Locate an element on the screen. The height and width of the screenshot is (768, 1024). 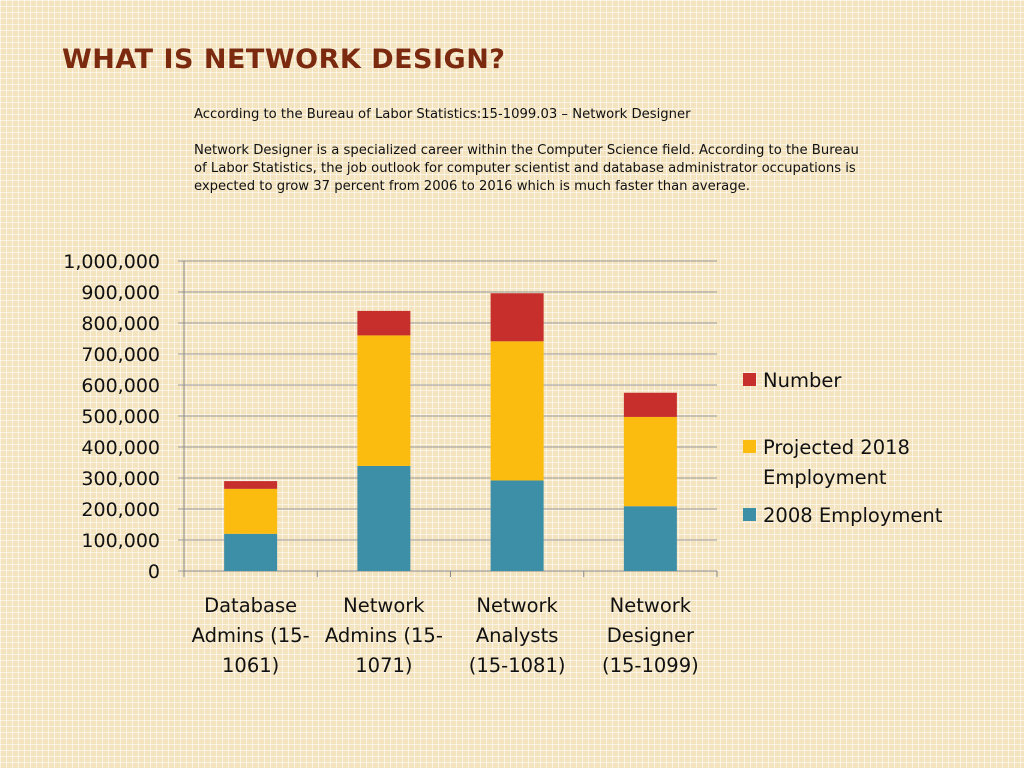
y-tick-label: 800,000 is located at coordinates (120, 324).